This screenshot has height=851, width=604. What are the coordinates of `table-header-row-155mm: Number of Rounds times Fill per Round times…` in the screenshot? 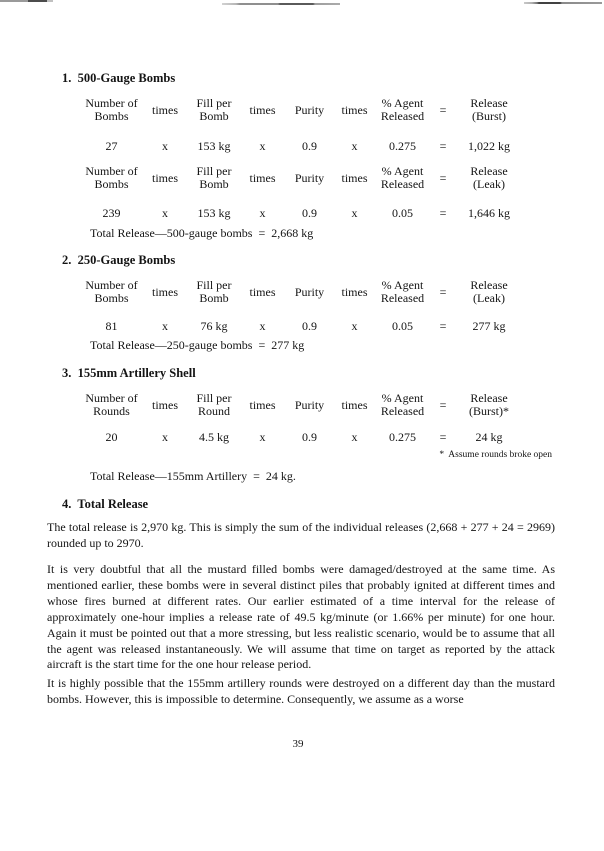 It's located at (301, 405).